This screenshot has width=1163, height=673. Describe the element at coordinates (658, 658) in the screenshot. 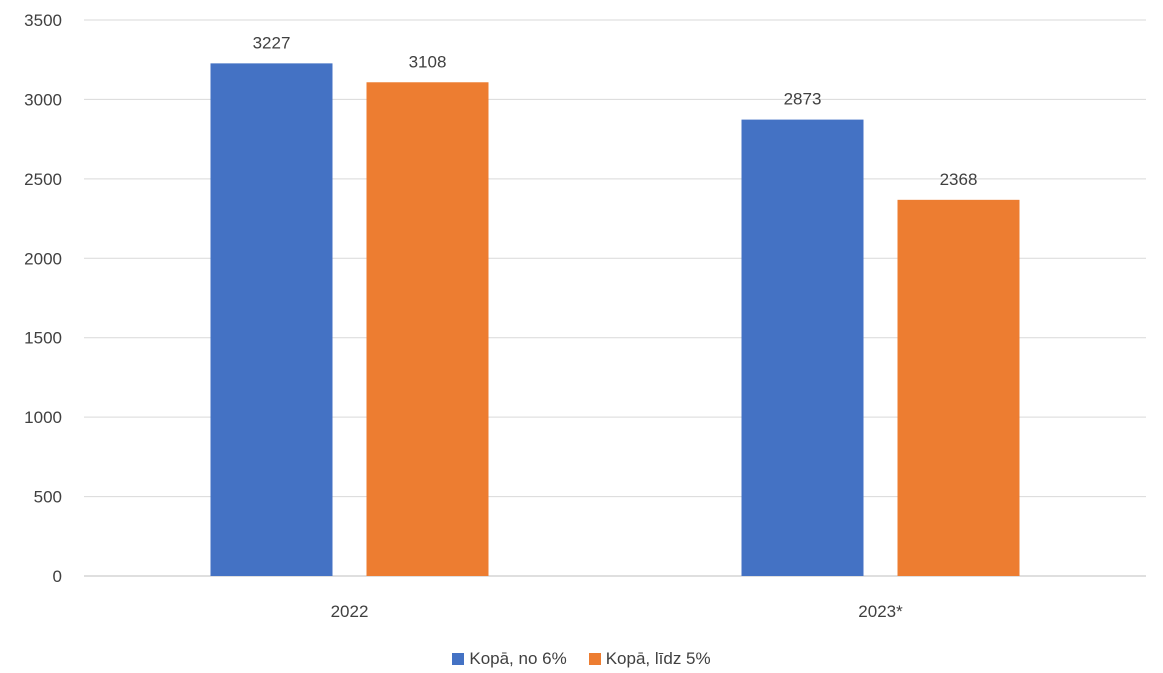

I see `legend-label-series-2: Kopā, līdz 5%` at that location.